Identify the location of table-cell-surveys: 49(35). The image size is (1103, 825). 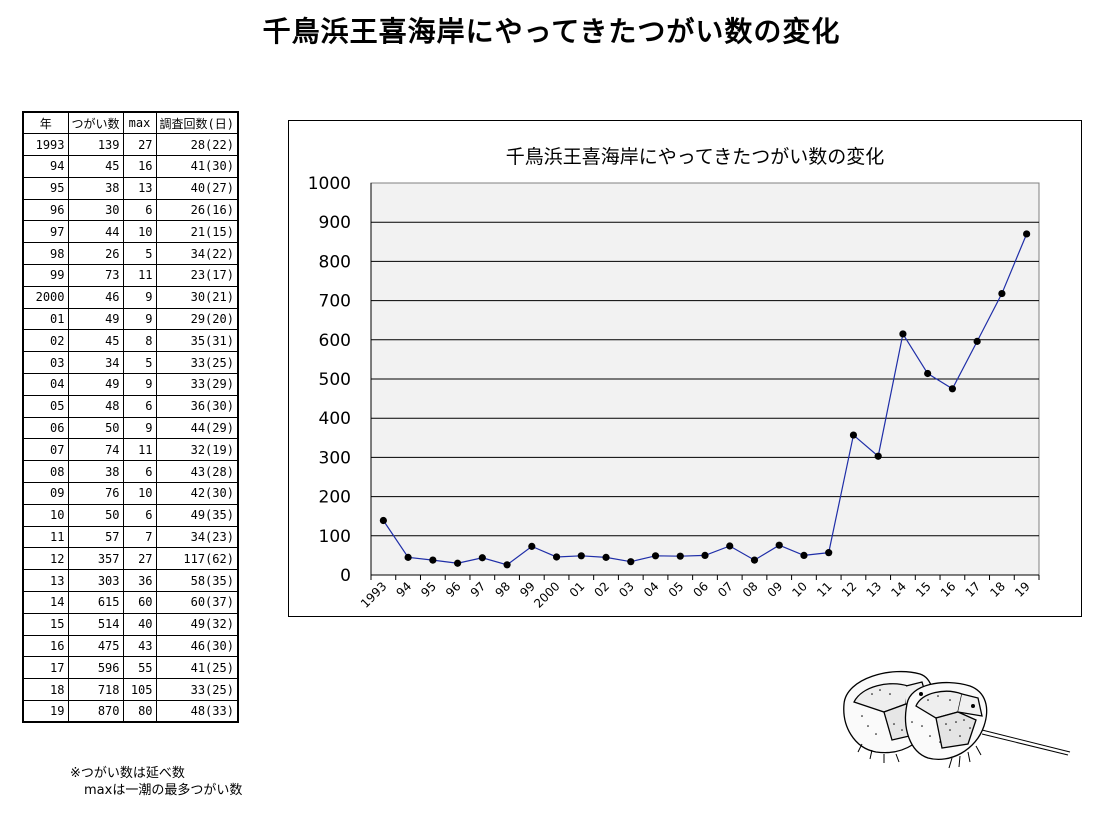
(197, 515).